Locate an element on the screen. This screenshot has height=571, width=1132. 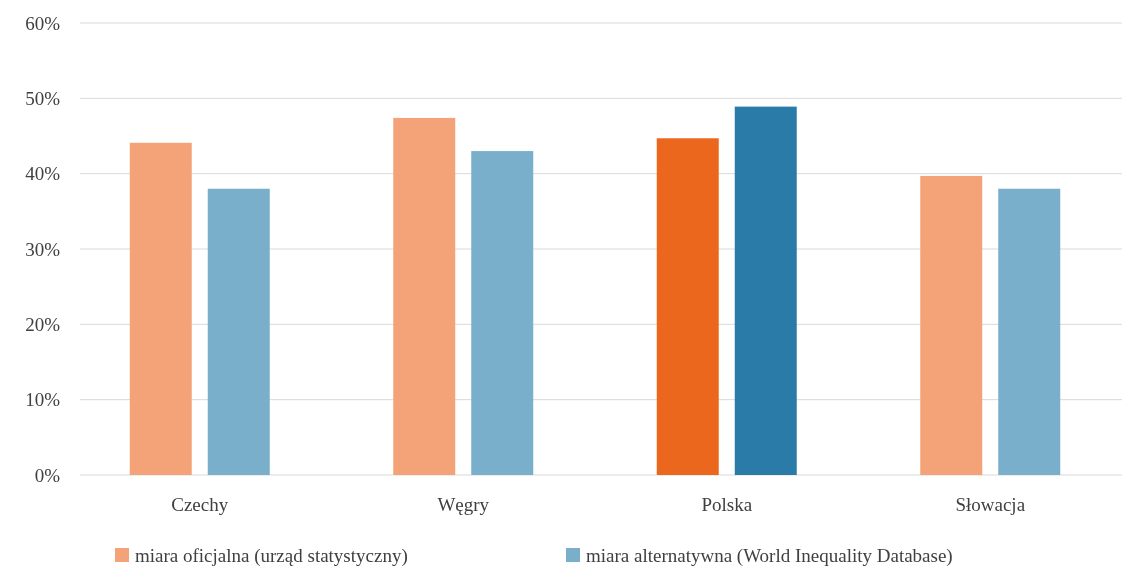
x-tick-label: Słowacja is located at coordinates (990, 504).